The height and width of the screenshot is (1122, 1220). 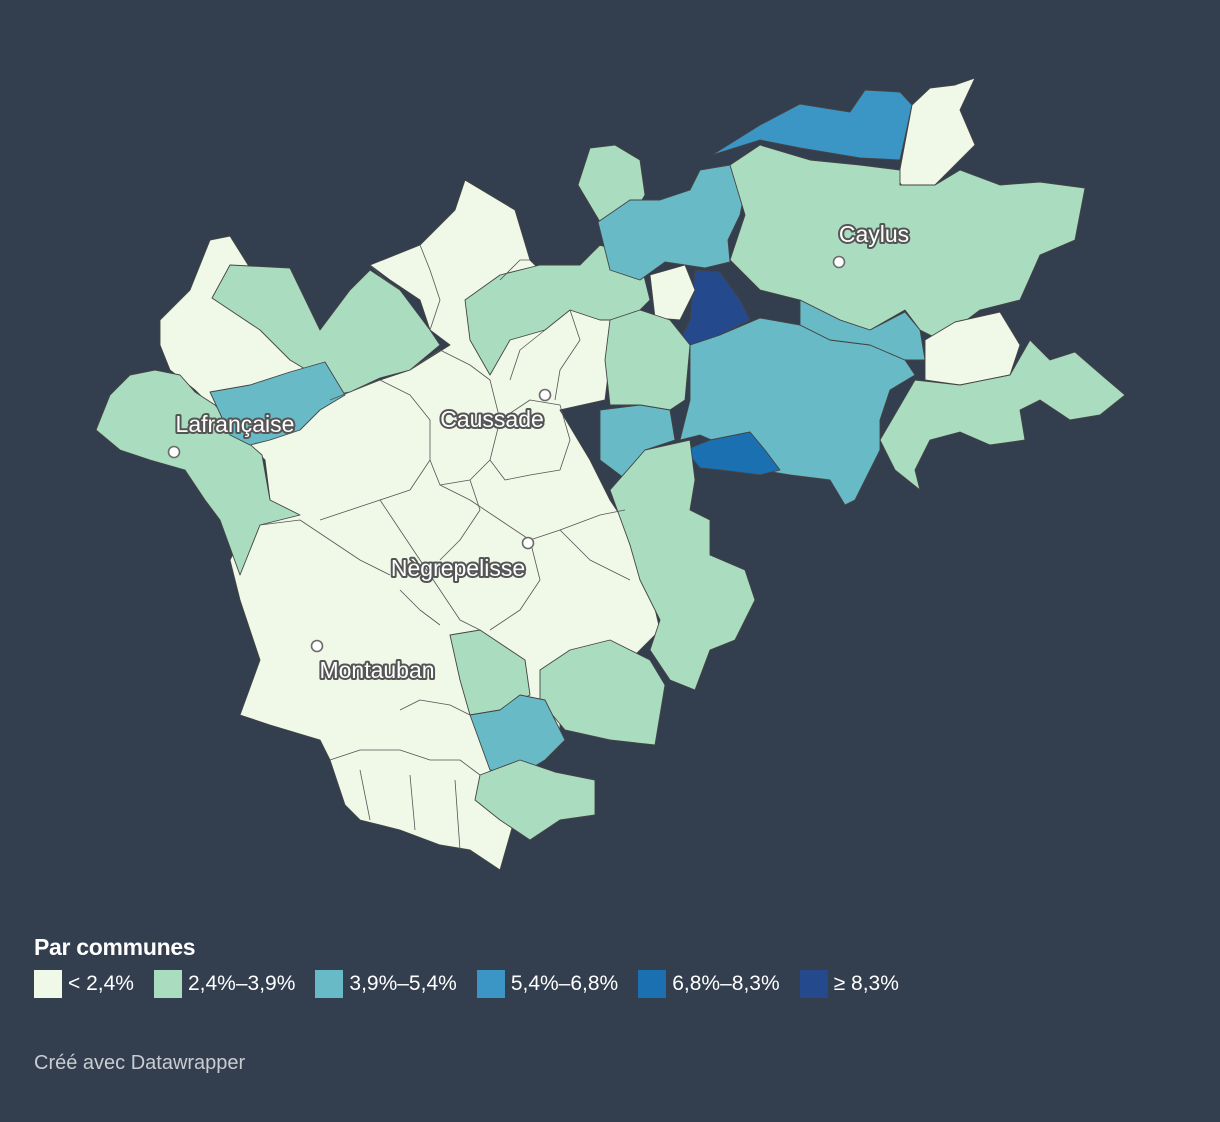 I want to click on legend-item: ≥ 8,3%, so click(x=849, y=984).